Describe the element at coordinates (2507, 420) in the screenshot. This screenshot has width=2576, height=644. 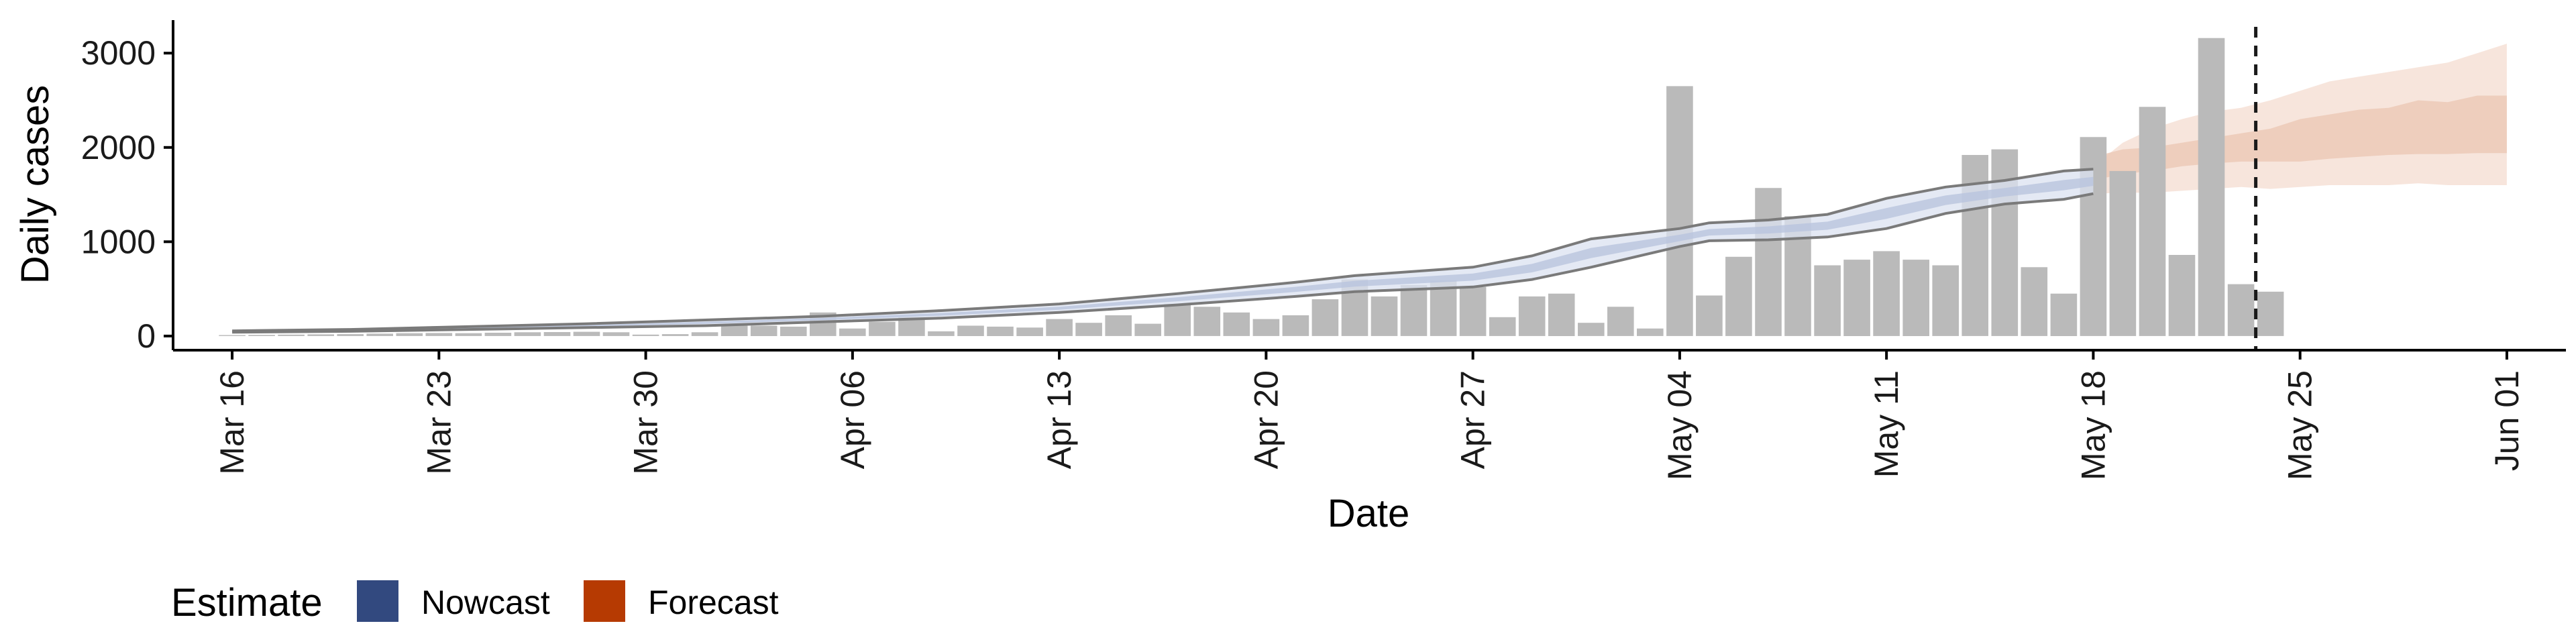
I see `x-tick-label: Jun 01` at that location.